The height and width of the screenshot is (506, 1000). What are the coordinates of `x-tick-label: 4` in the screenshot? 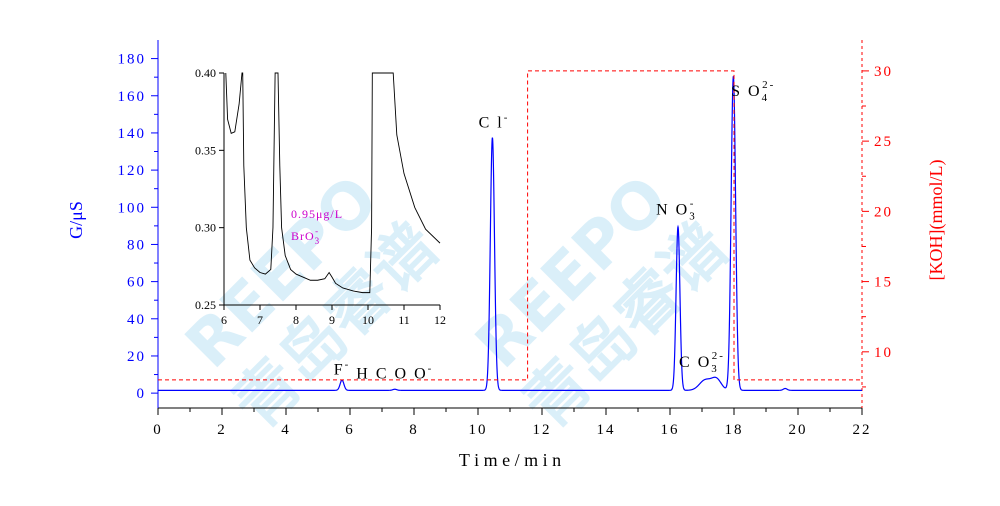 It's located at (286, 430).